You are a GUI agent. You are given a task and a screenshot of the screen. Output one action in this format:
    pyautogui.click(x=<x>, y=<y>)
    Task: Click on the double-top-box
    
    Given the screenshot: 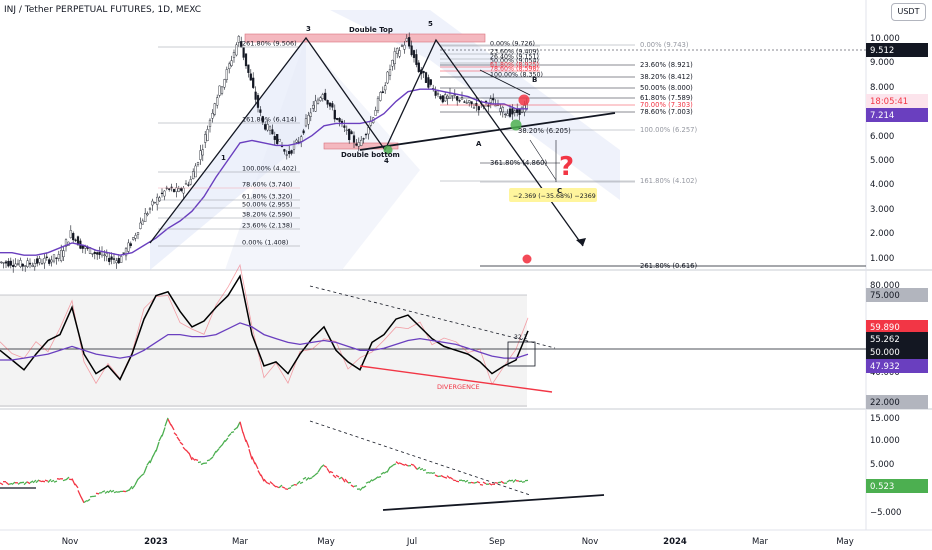 What is the action you would take?
    pyautogui.click(x=365, y=38)
    